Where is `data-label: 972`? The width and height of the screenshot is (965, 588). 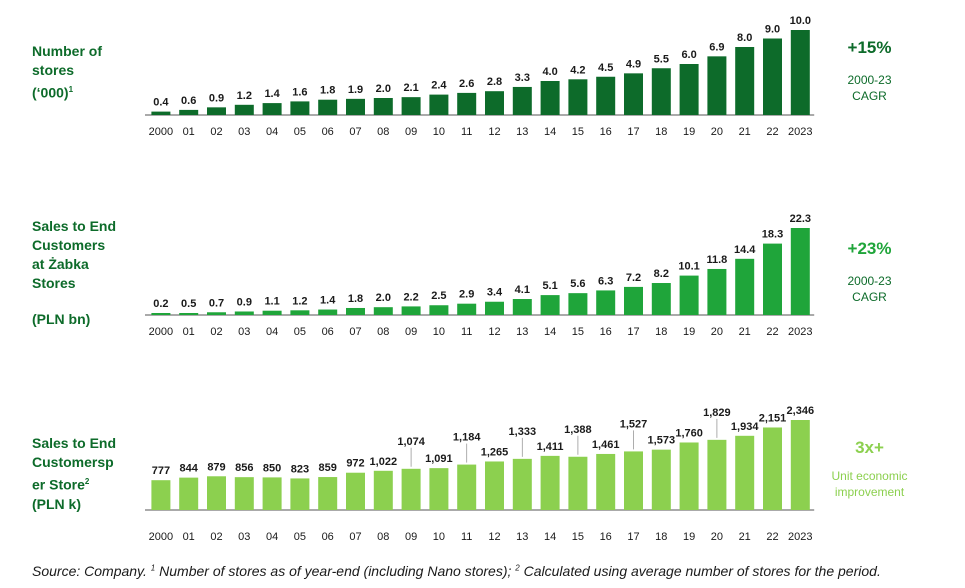 data-label: 972 is located at coordinates (355, 464).